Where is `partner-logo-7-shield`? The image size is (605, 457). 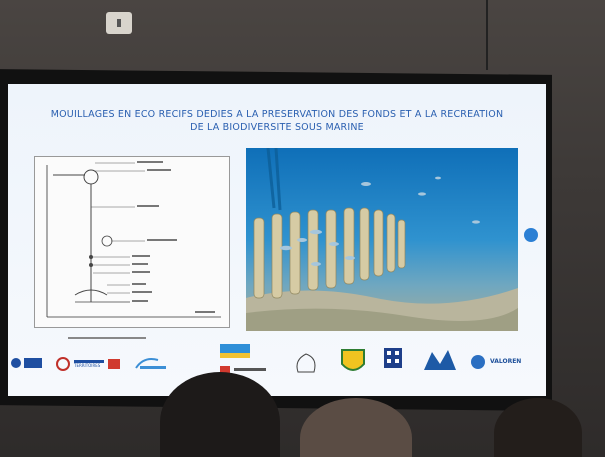
partner-logo-7-shield is located at coordinates (353, 360).